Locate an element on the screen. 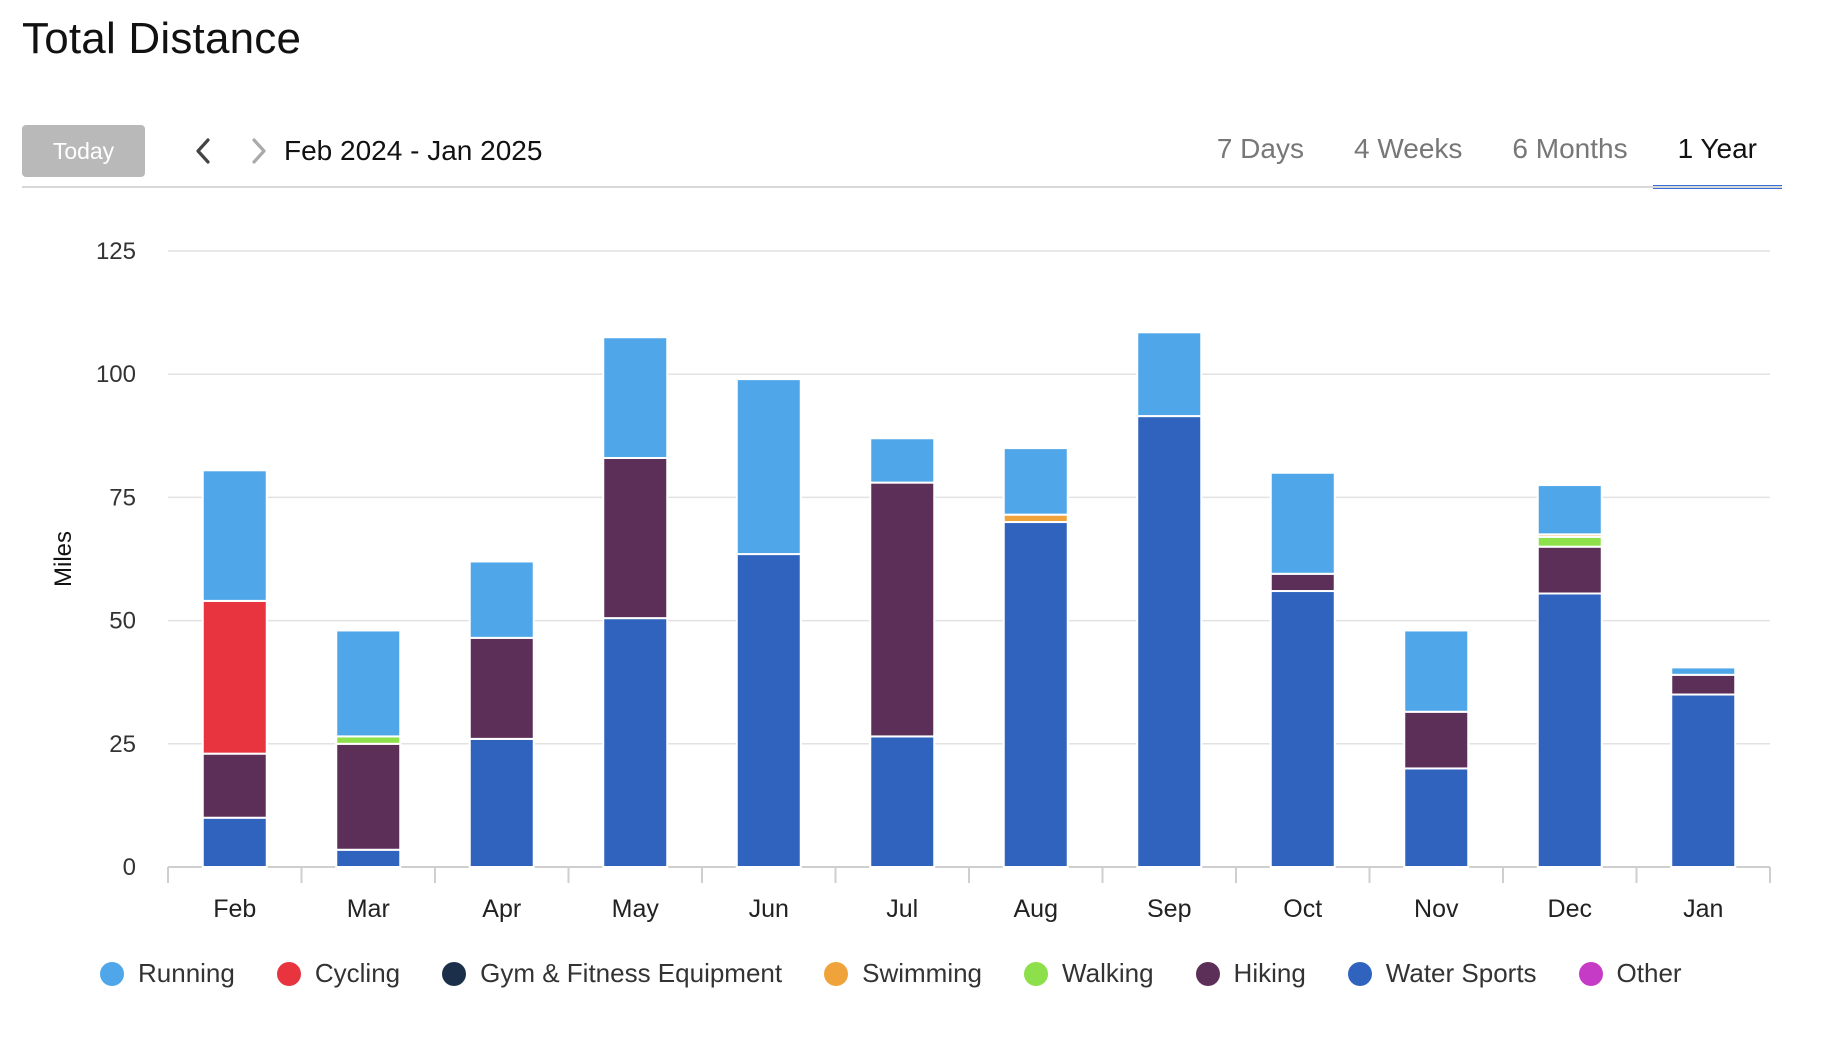  period-tabs: 7 Days 4 Weeks 6 Months 1 Year is located at coordinates (1487, 157).